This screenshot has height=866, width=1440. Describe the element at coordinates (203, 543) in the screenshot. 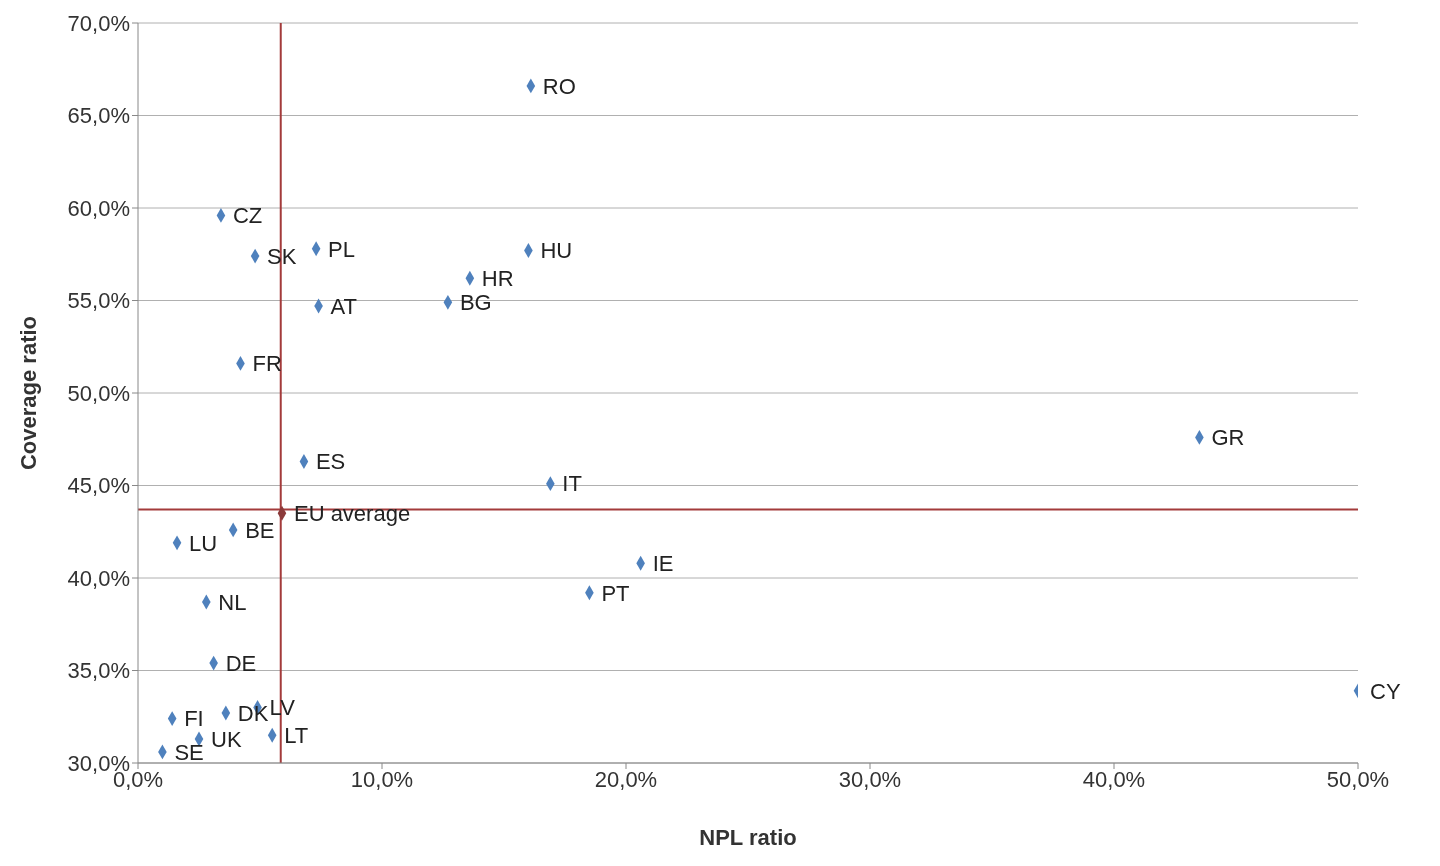

I see `annotation: LU` at that location.